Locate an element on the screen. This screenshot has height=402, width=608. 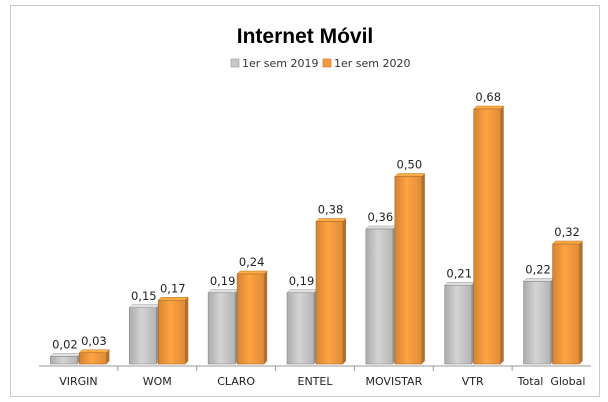
bar-1er-sem-2019-claro is located at coordinates (221, 328).